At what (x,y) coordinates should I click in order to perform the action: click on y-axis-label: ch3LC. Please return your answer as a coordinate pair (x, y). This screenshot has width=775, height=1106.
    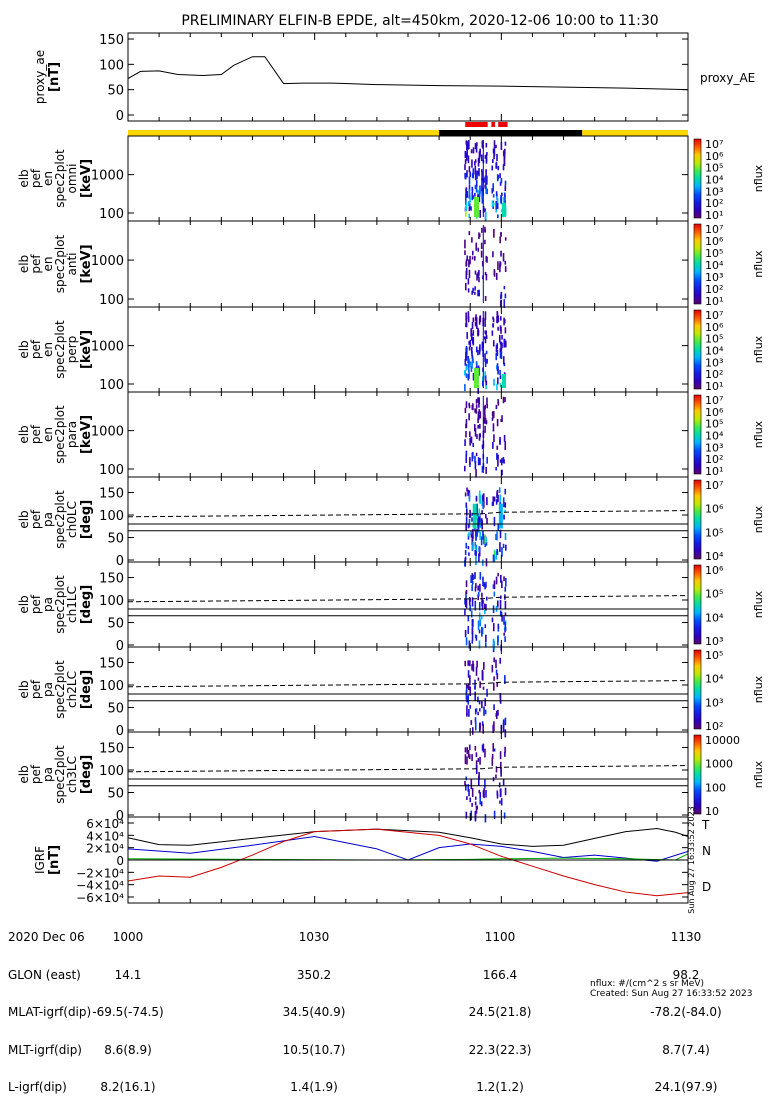
    Looking at the image, I should click on (72, 774).